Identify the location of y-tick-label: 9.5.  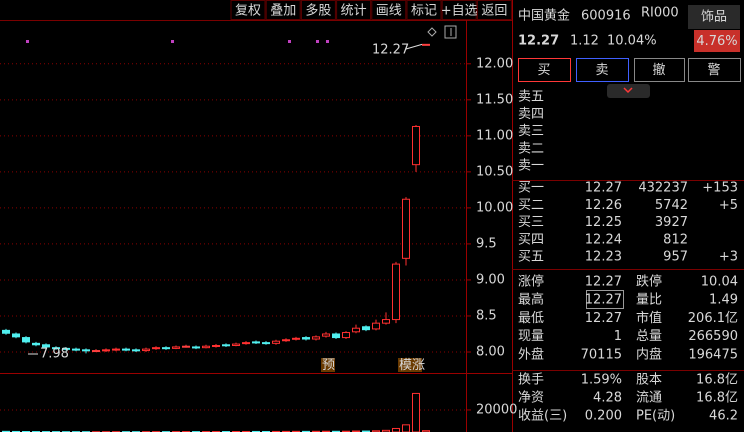
(486, 243).